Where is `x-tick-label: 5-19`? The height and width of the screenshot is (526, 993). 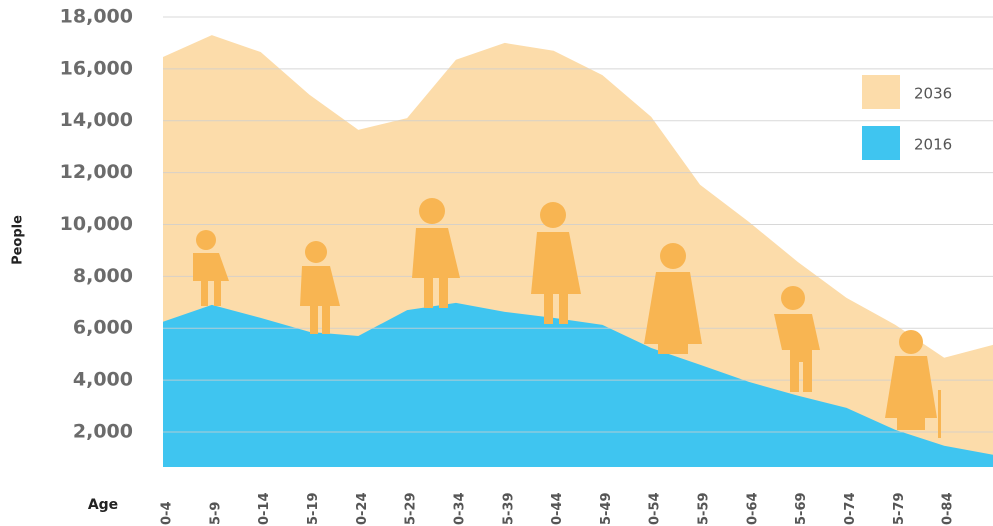
x-tick-label: 5-19 is located at coordinates (313, 508).